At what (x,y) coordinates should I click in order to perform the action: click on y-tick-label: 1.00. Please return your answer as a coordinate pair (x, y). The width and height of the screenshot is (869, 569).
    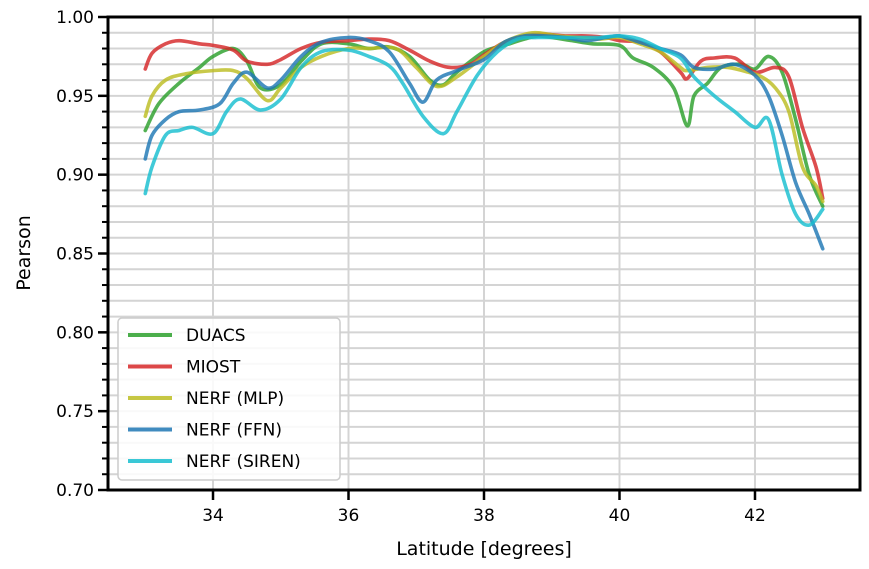
    Looking at the image, I should click on (75, 18).